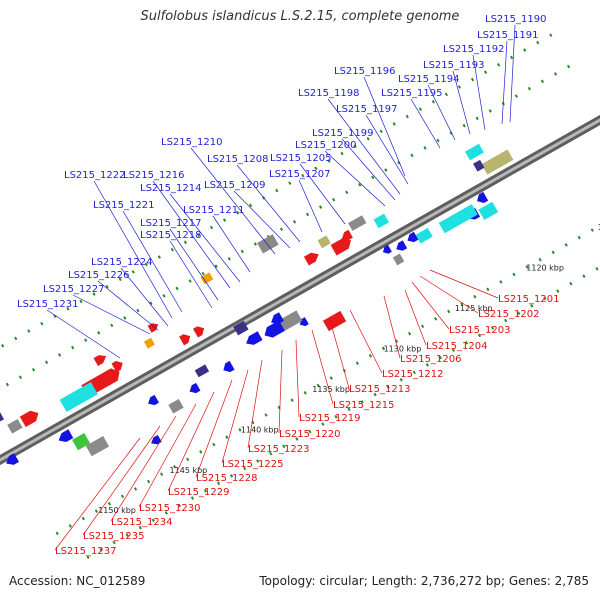 The image size is (600, 600). What do you see at coordinates (123, 205) in the screenshot?
I see `forward-gene-label: LS215_1221` at bounding box center [123, 205].